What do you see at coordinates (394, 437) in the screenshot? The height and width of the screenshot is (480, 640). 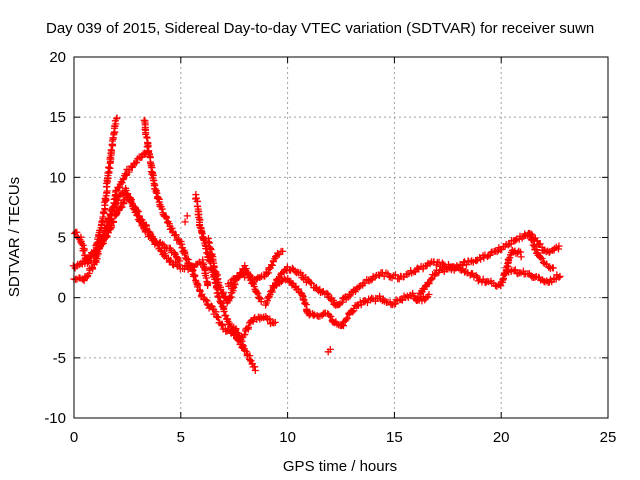 I see `x-tick-label: 15` at bounding box center [394, 437].